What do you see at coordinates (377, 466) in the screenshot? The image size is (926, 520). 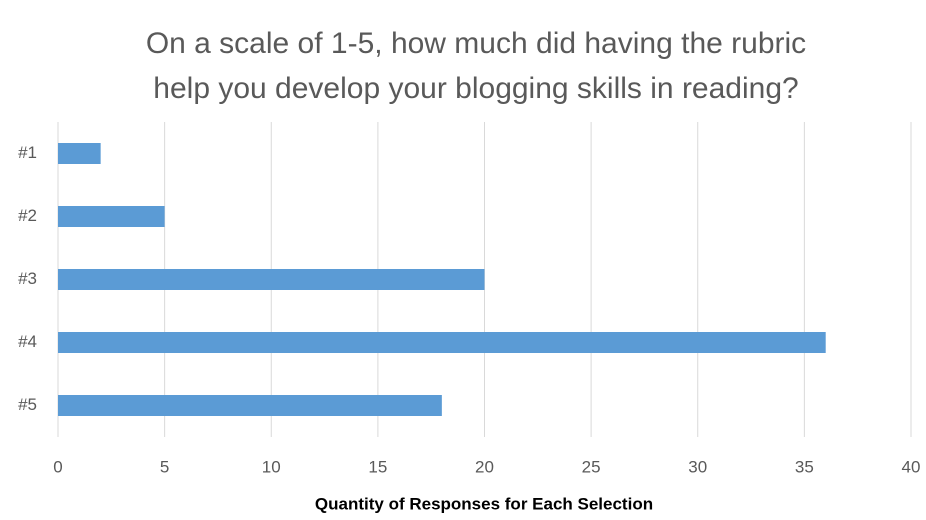 I see `x-tick-label: 15` at bounding box center [377, 466].